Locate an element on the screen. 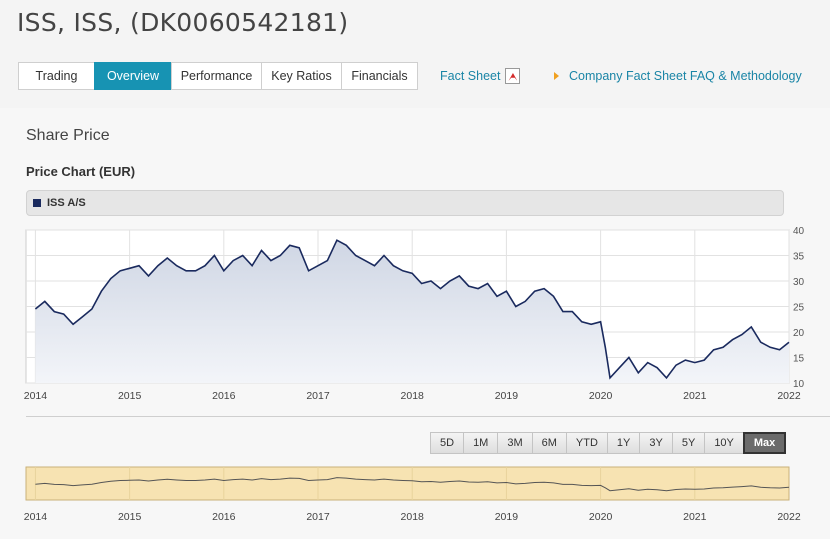 Image resolution: width=830 pixels, height=539 pixels. navigator-x-tick-label: 2021 is located at coordinates (695, 517).